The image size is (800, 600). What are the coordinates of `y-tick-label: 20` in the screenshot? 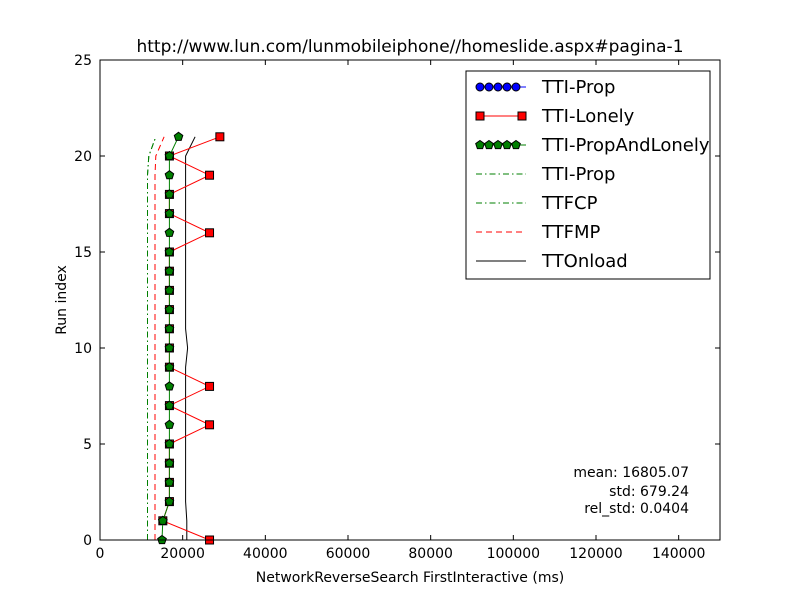 It's located at (83, 157).